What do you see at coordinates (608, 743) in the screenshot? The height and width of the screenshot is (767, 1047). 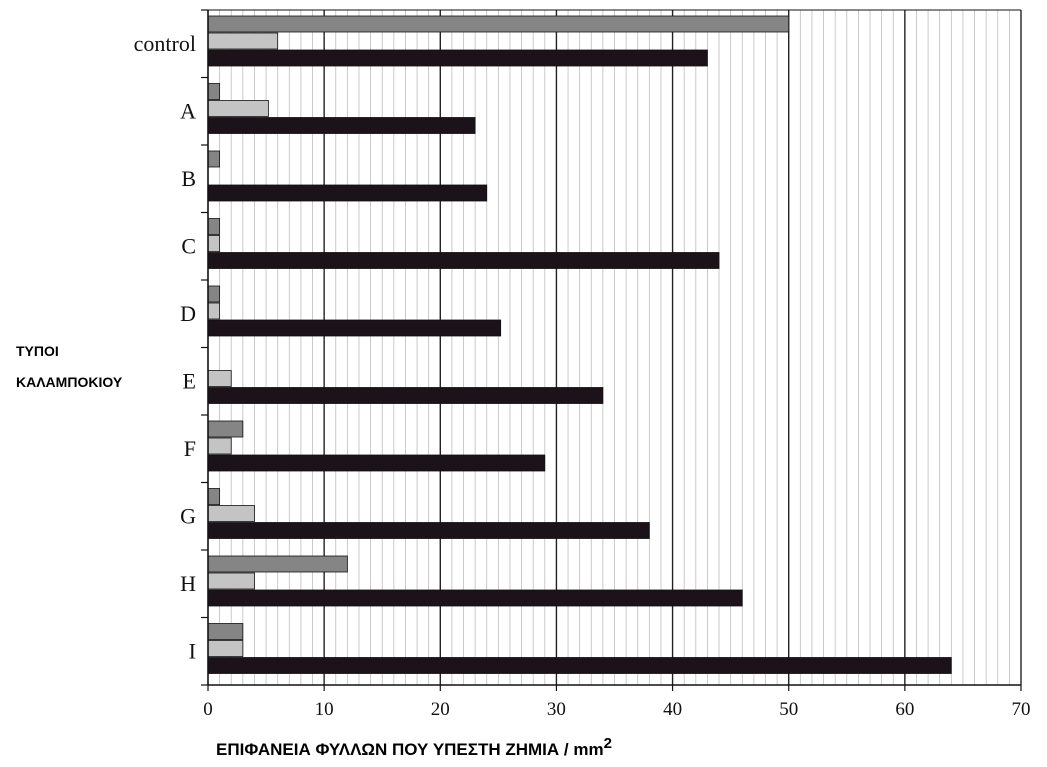 I see `x-axis-label-superscript: 2` at bounding box center [608, 743].